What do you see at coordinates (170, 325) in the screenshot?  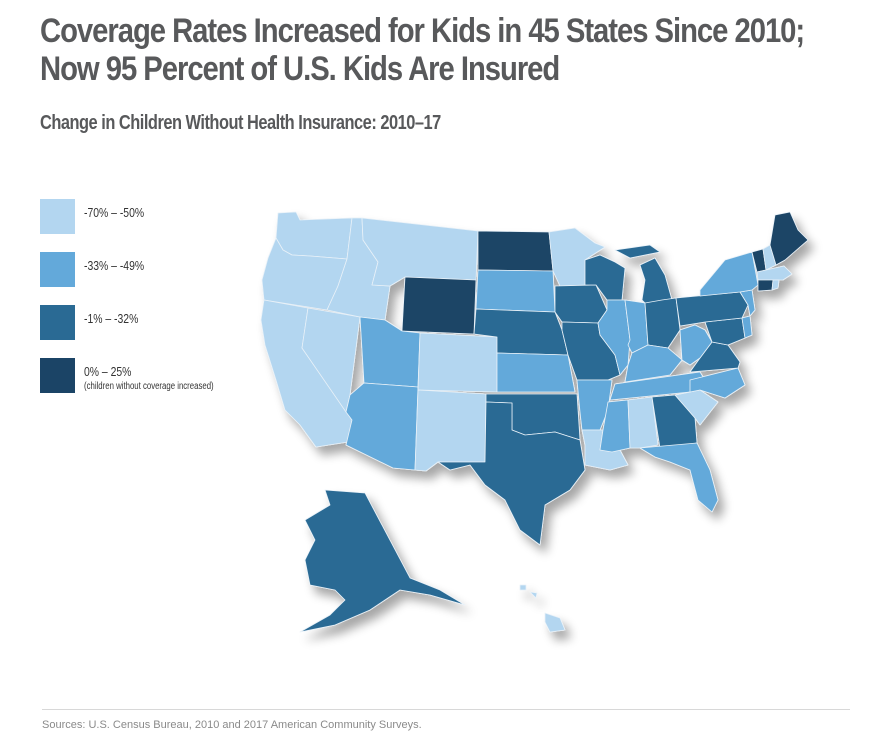 I see `legend-item-c3: -1% – -32%` at bounding box center [170, 325].